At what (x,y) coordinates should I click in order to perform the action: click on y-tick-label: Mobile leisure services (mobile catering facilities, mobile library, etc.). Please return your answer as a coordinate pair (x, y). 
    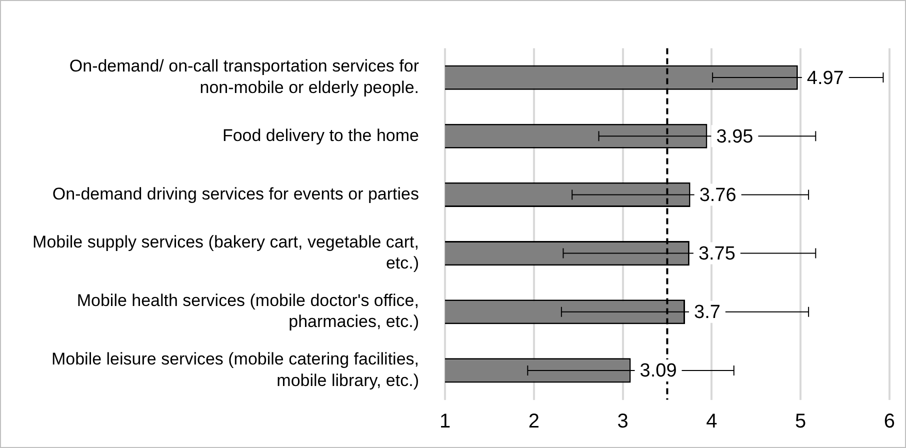
    Looking at the image, I should click on (235, 370).